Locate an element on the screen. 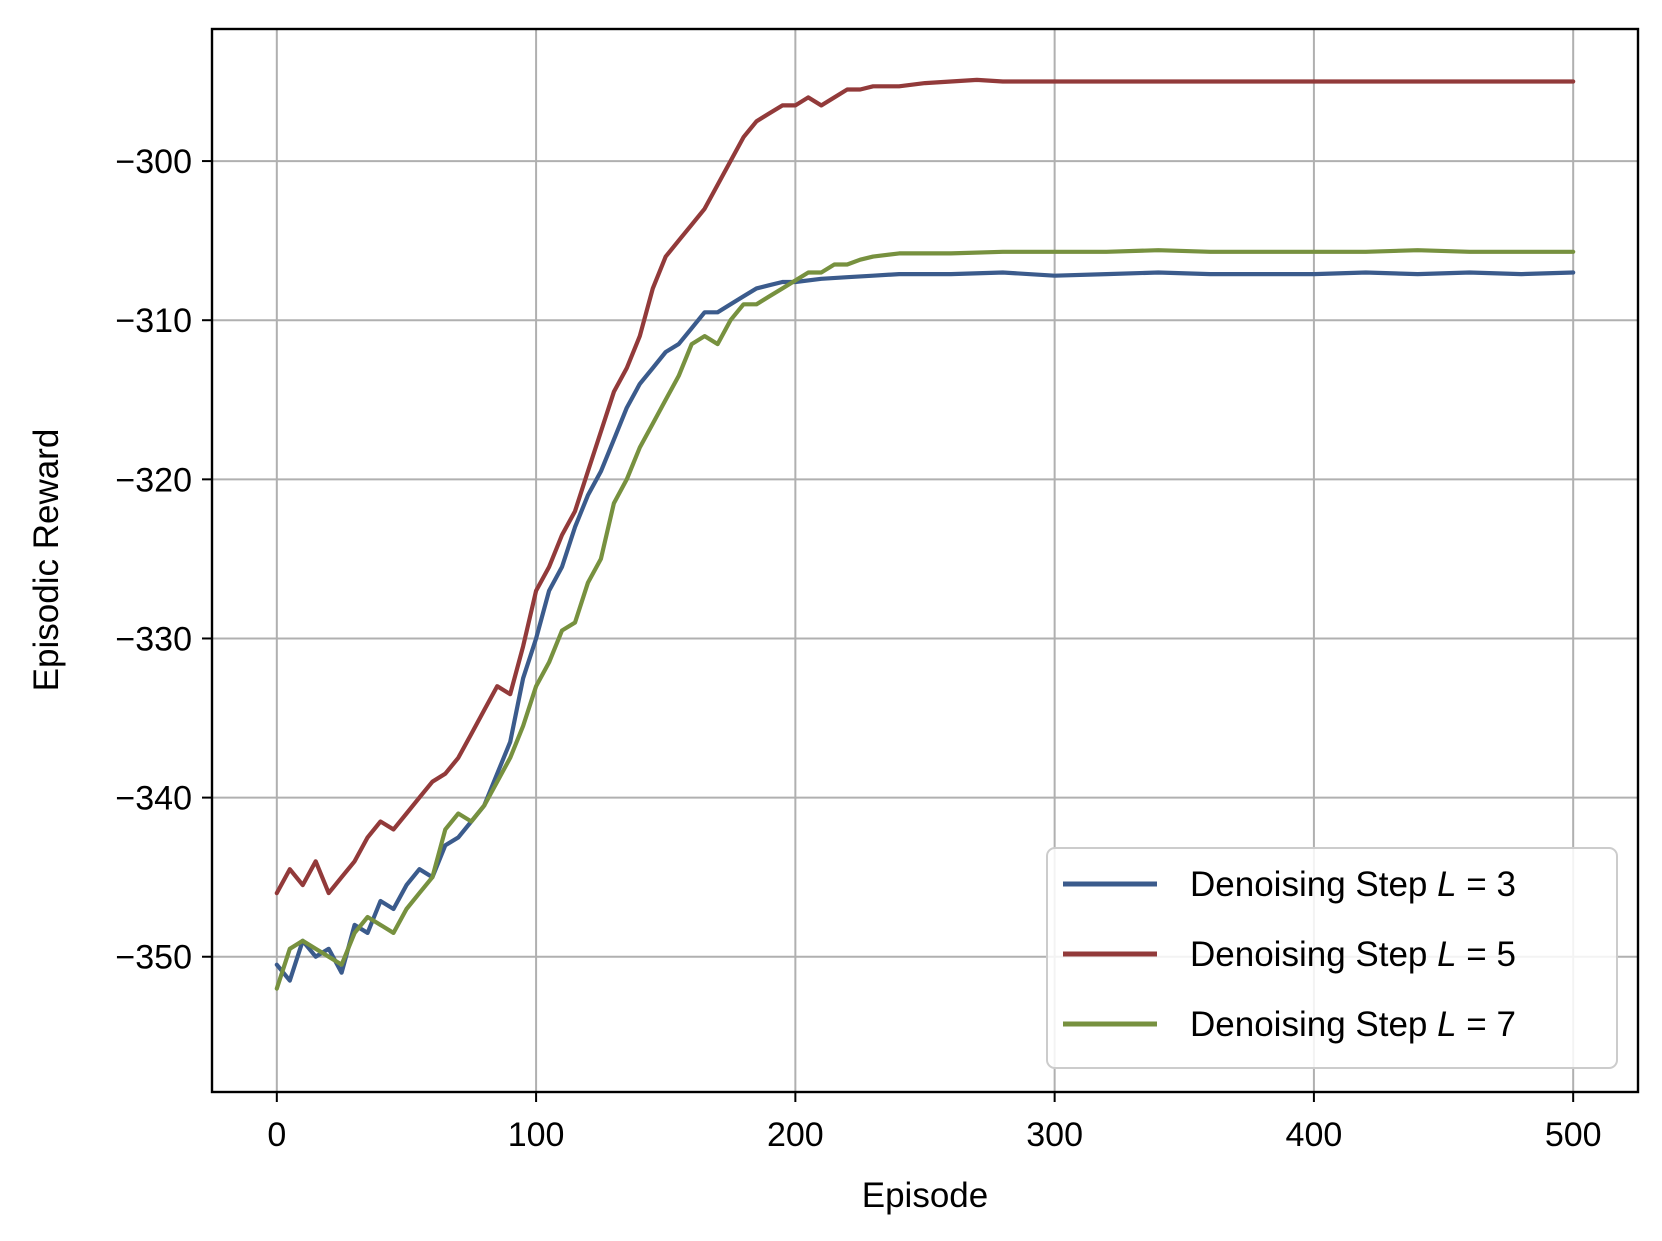  legend-label-suffix: = 3 is located at coordinates (1486, 884).